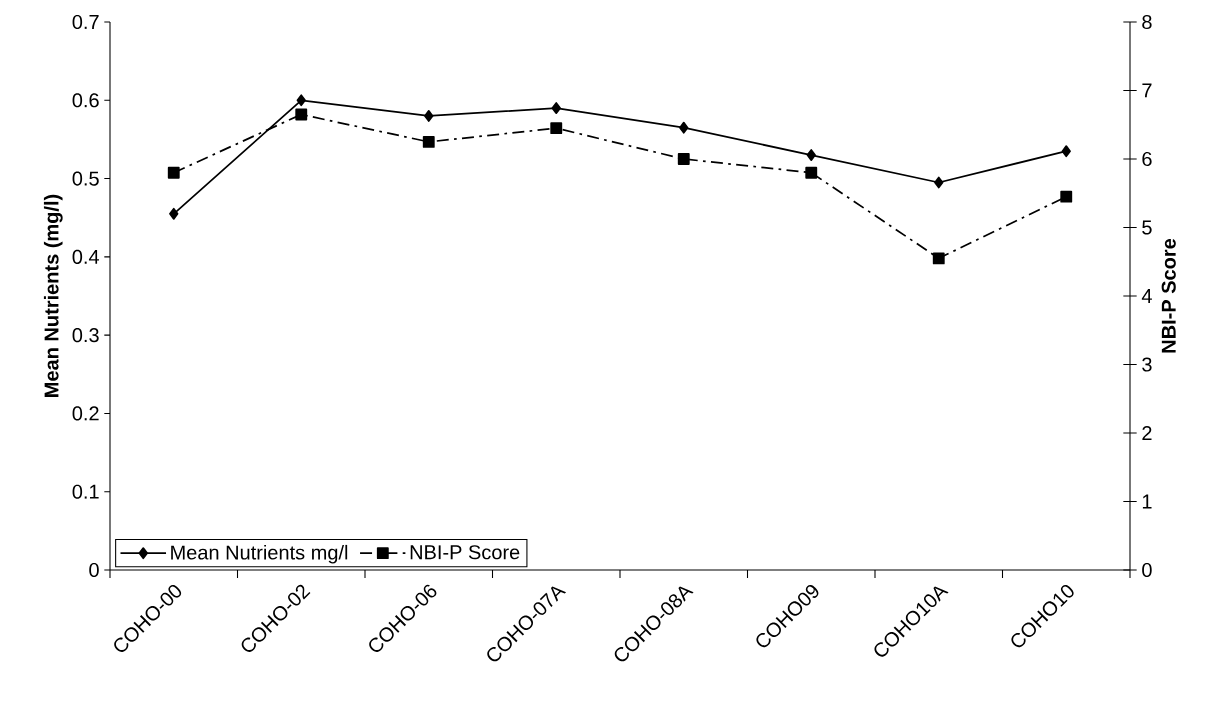 This screenshot has height=707, width=1206. I want to click on y2-tick-label: 5, so click(1147, 227).